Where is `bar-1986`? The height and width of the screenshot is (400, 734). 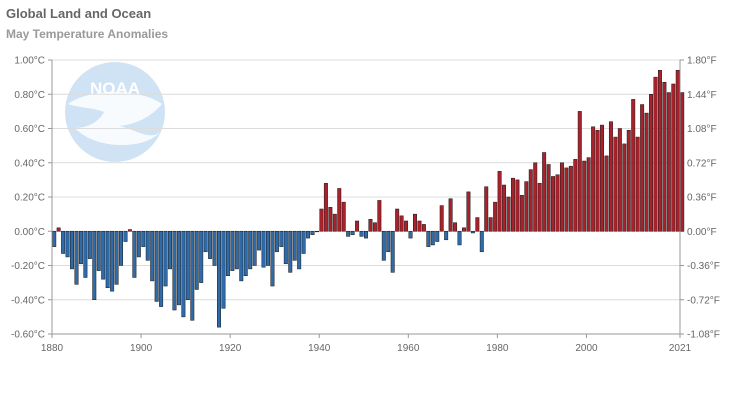
bar-1986 is located at coordinates (526, 206).